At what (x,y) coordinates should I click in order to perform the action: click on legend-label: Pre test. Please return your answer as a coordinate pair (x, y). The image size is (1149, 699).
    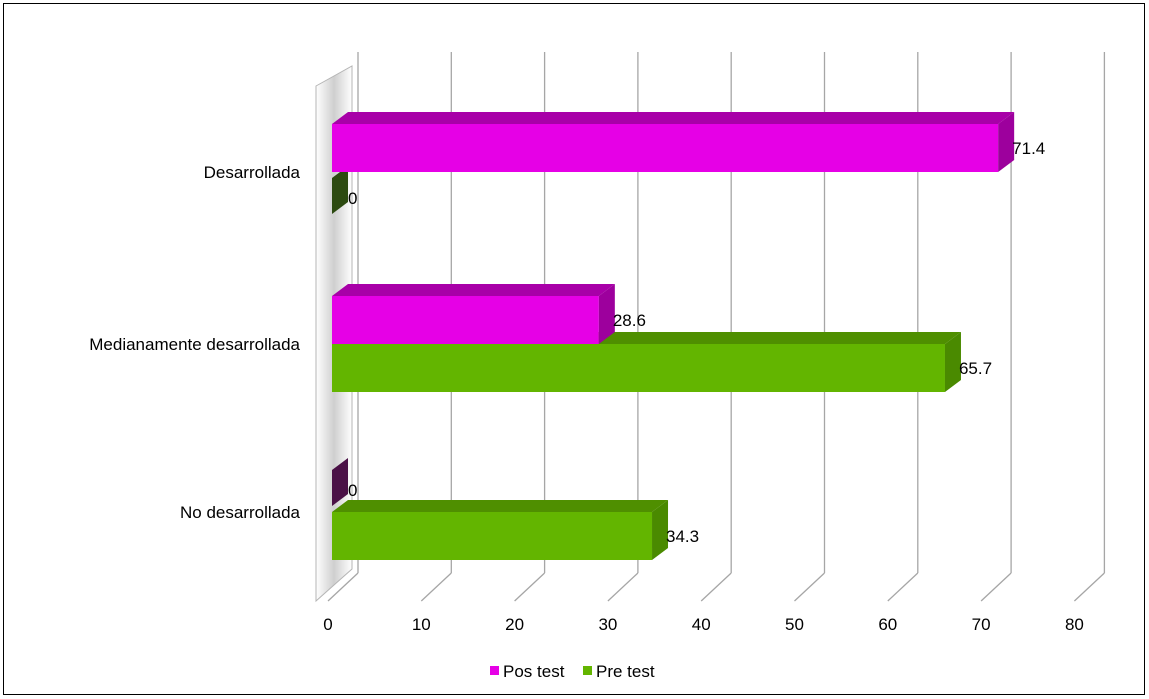
    Looking at the image, I should click on (625, 671).